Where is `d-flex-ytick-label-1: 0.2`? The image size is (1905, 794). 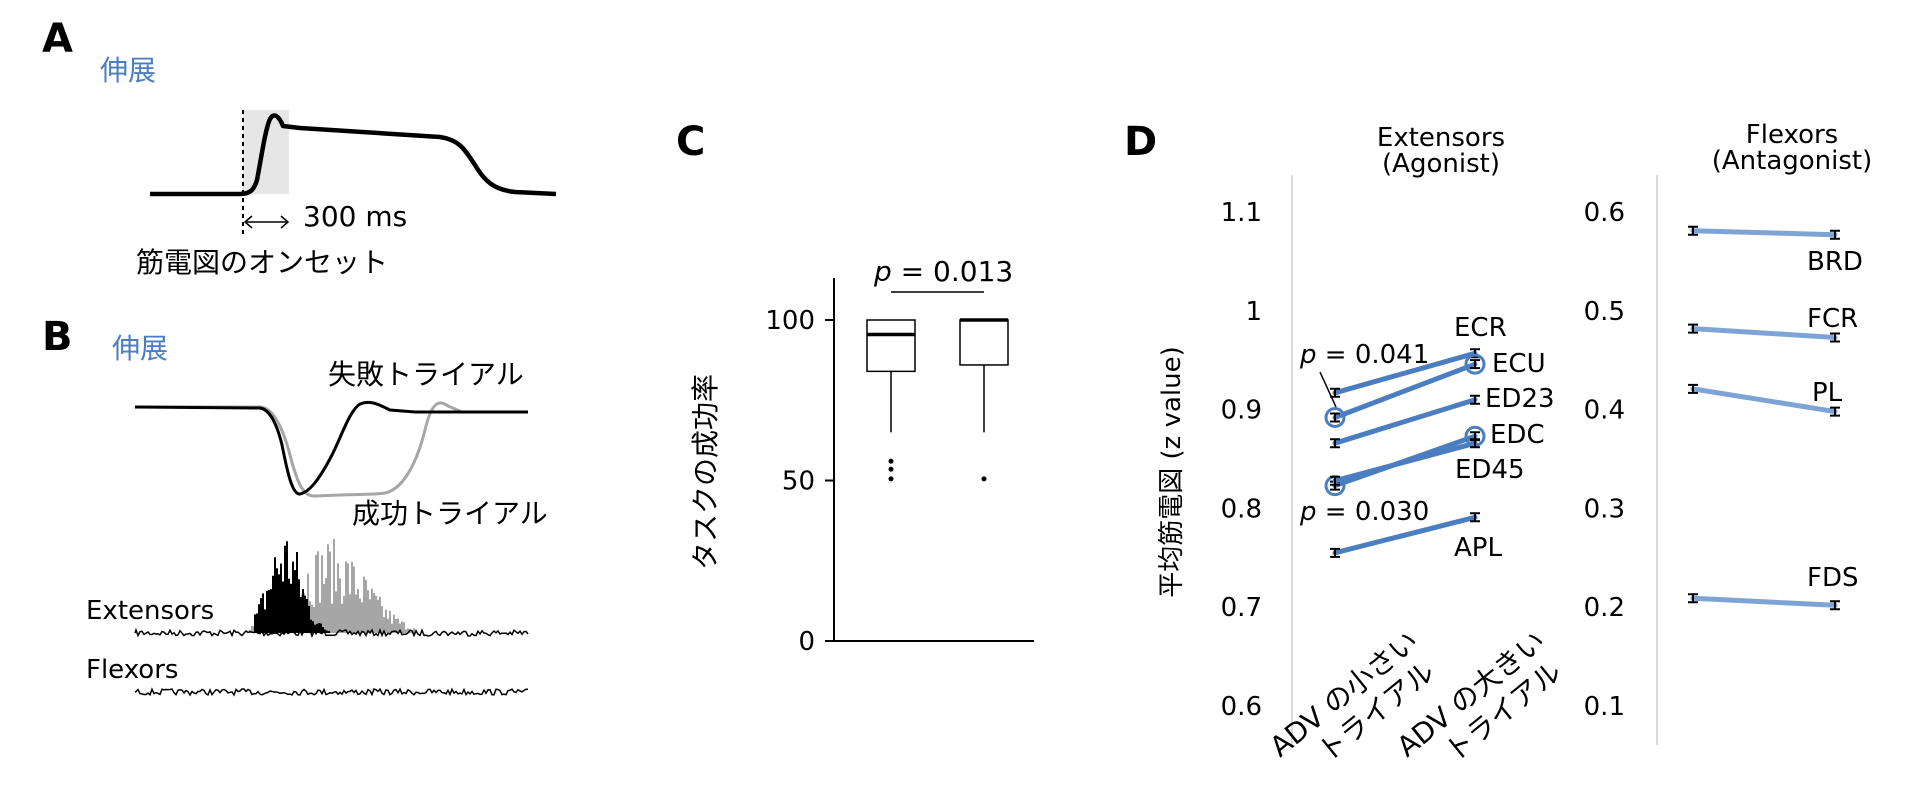 d-flex-ytick-label-1: 0.2 is located at coordinates (1604, 608).